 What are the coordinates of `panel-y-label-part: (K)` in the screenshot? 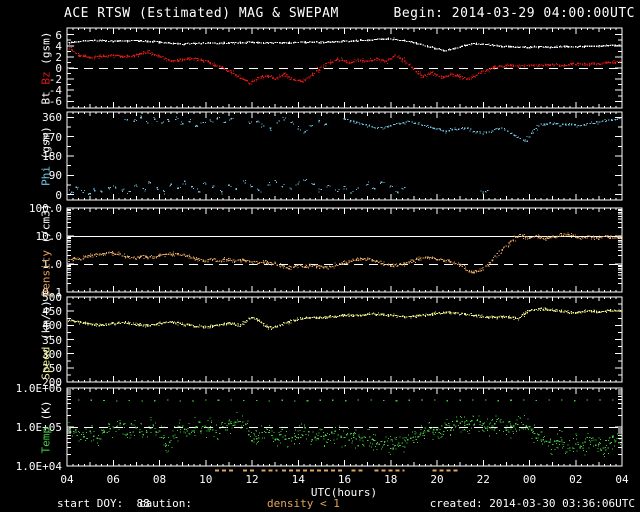 It's located at (46, 413).